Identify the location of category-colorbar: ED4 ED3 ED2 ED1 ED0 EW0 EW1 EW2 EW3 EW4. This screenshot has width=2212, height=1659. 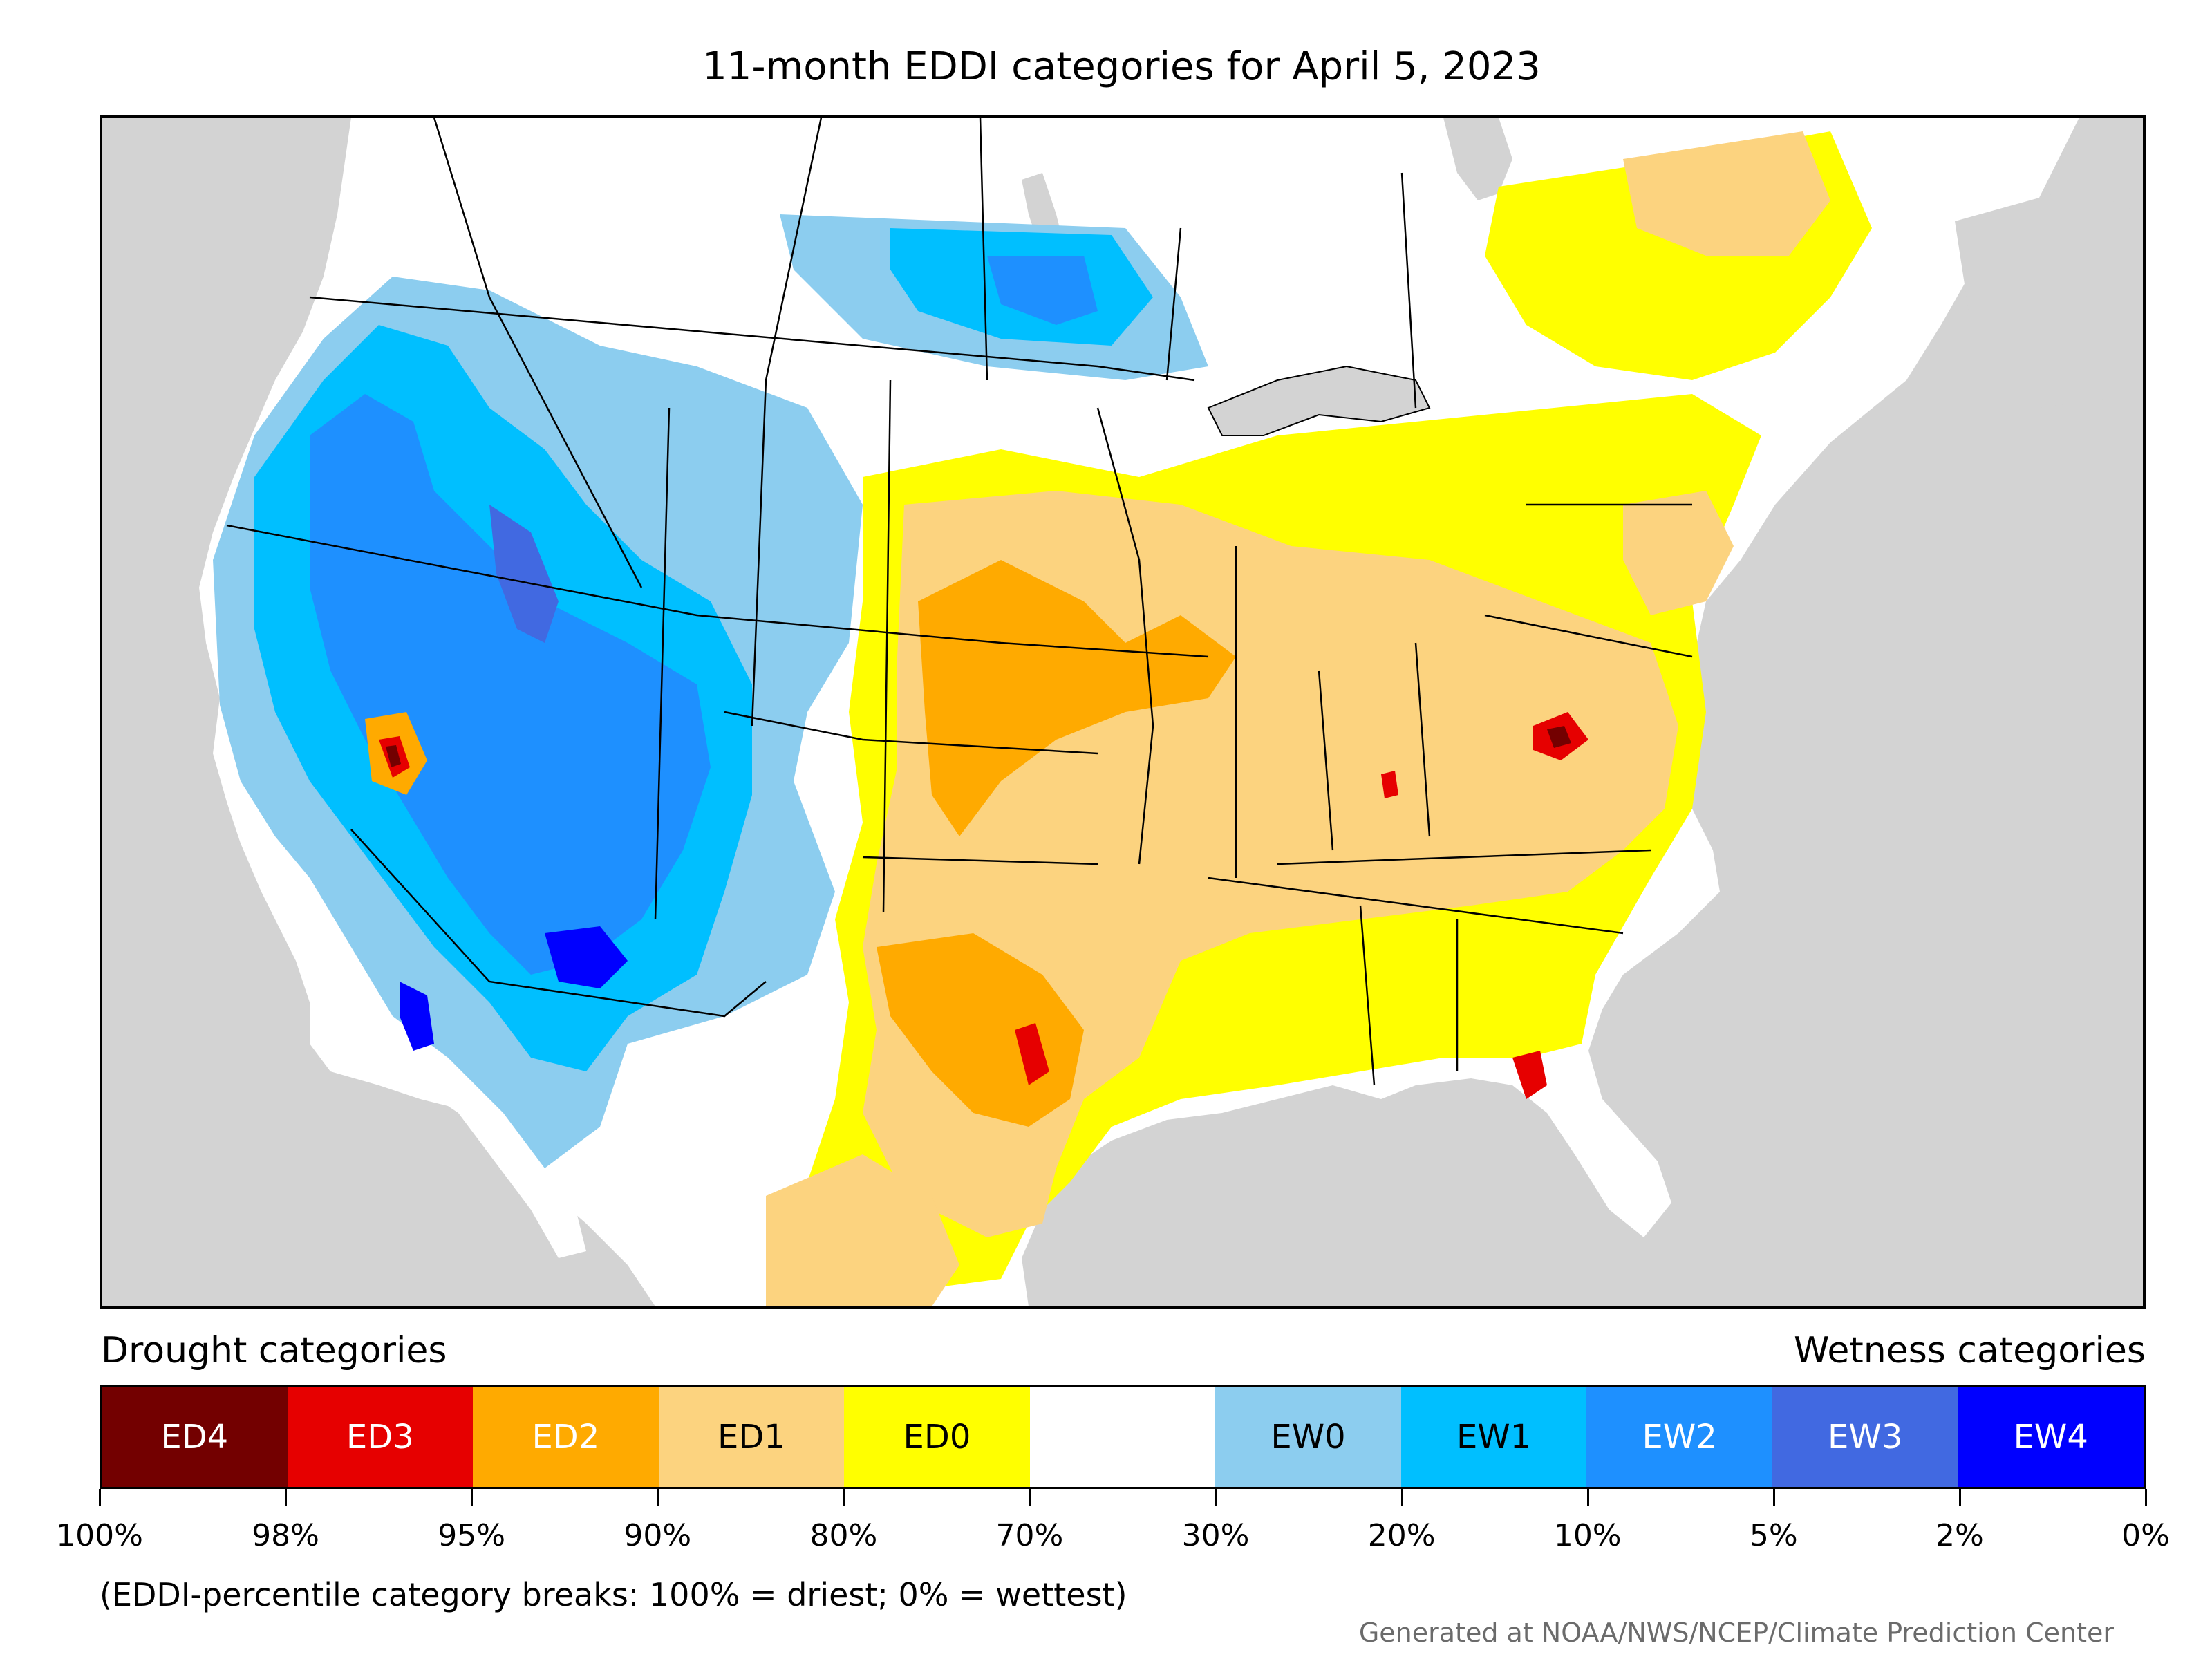
(1123, 1437).